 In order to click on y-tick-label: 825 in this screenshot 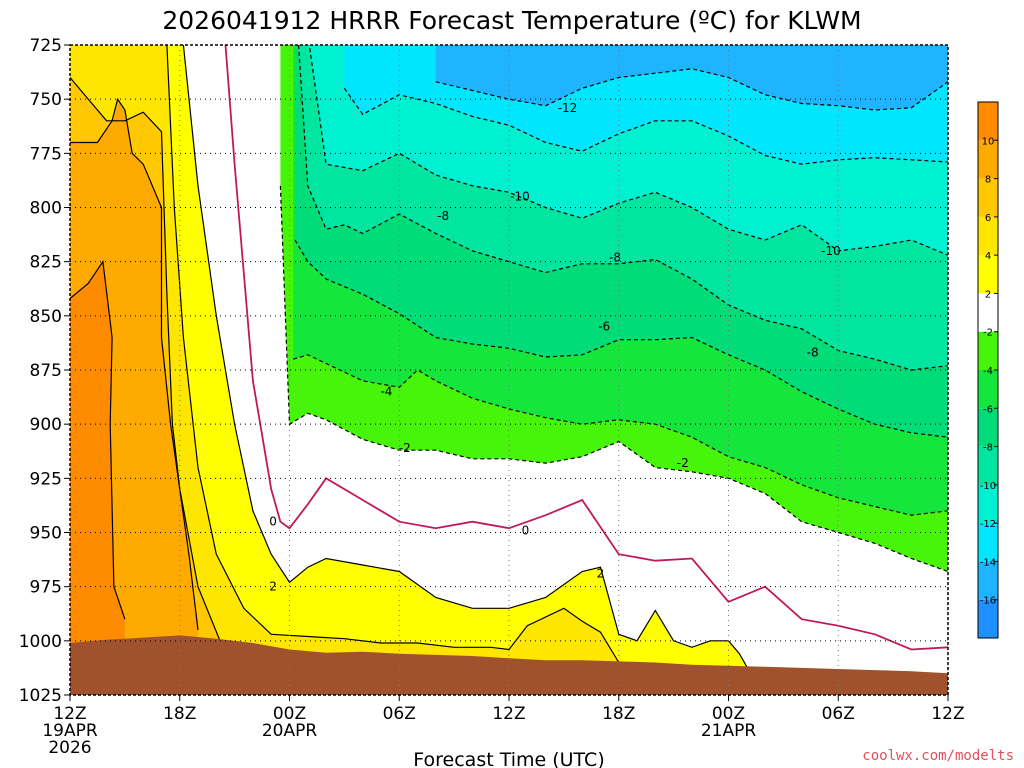, I will do `click(46, 263)`.